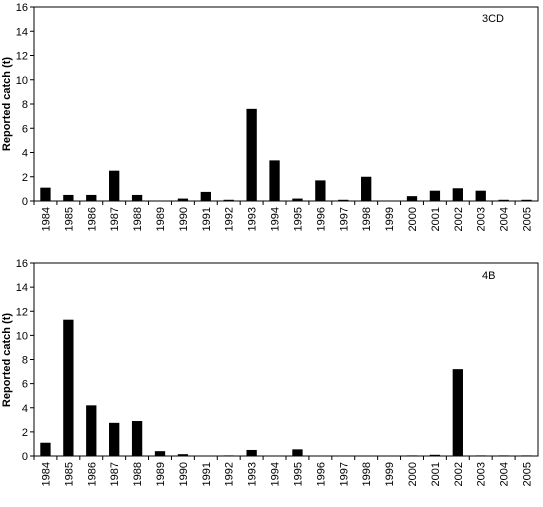 This screenshot has width=543, height=507. What do you see at coordinates (493, 19) in the screenshot?
I see `panel-annotation: 3CD` at bounding box center [493, 19].